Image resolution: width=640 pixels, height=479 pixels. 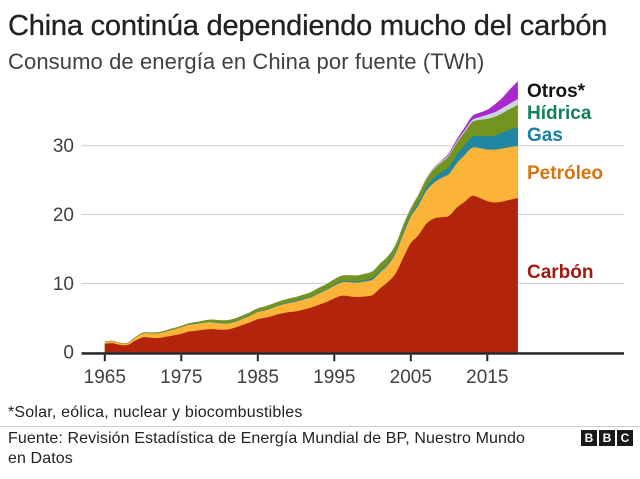 I want to click on x-tick-label-2005: 2005, so click(x=411, y=377).